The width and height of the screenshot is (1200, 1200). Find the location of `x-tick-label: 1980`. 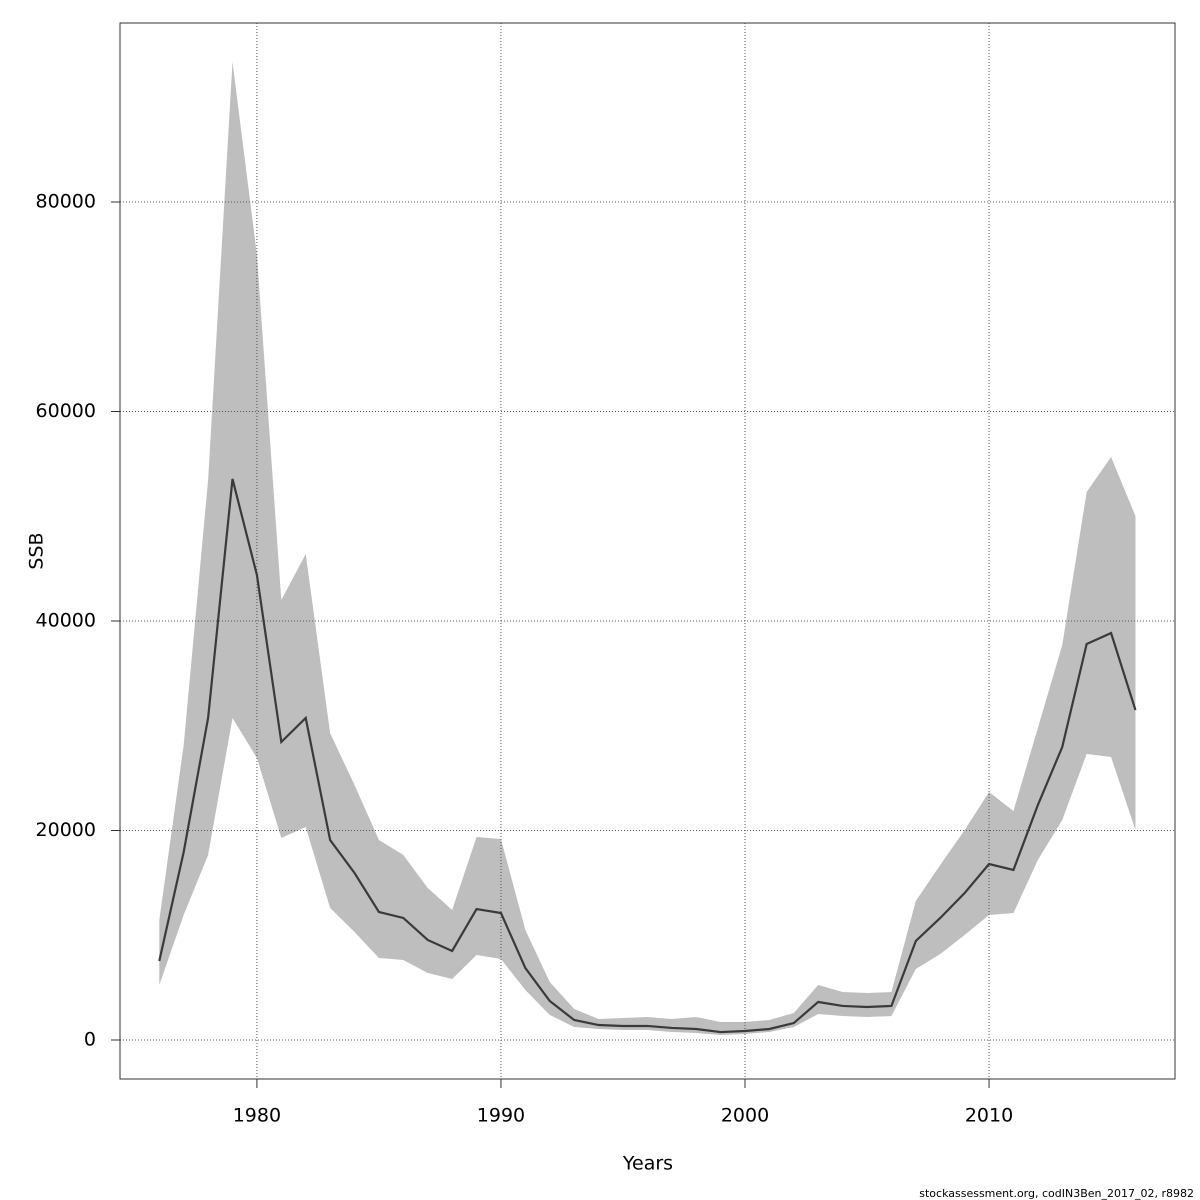

x-tick-label: 1980 is located at coordinates (257, 1116).